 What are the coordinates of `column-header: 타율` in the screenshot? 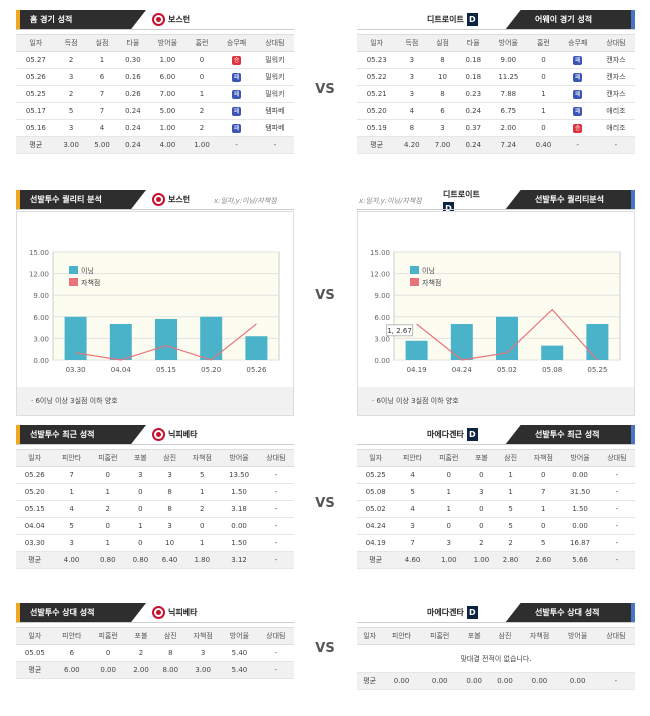 It's located at (473, 43).